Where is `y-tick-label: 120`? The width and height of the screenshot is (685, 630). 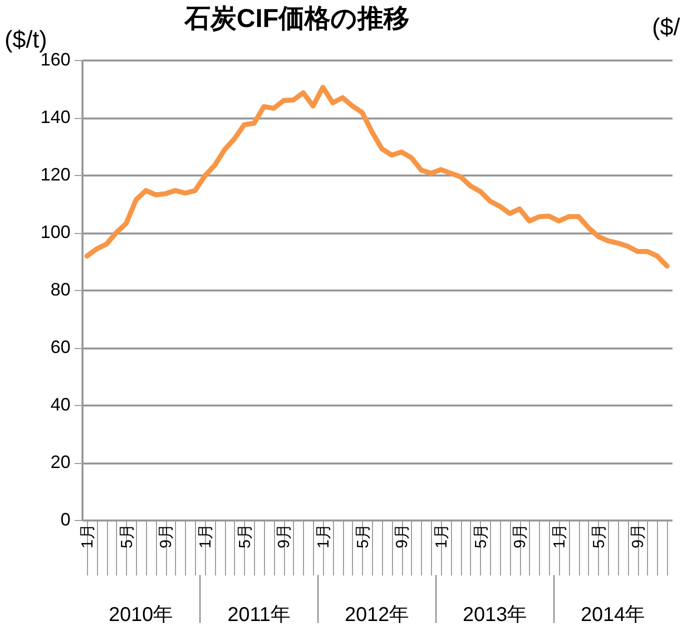
y-tick-label: 120 is located at coordinates (55, 174).